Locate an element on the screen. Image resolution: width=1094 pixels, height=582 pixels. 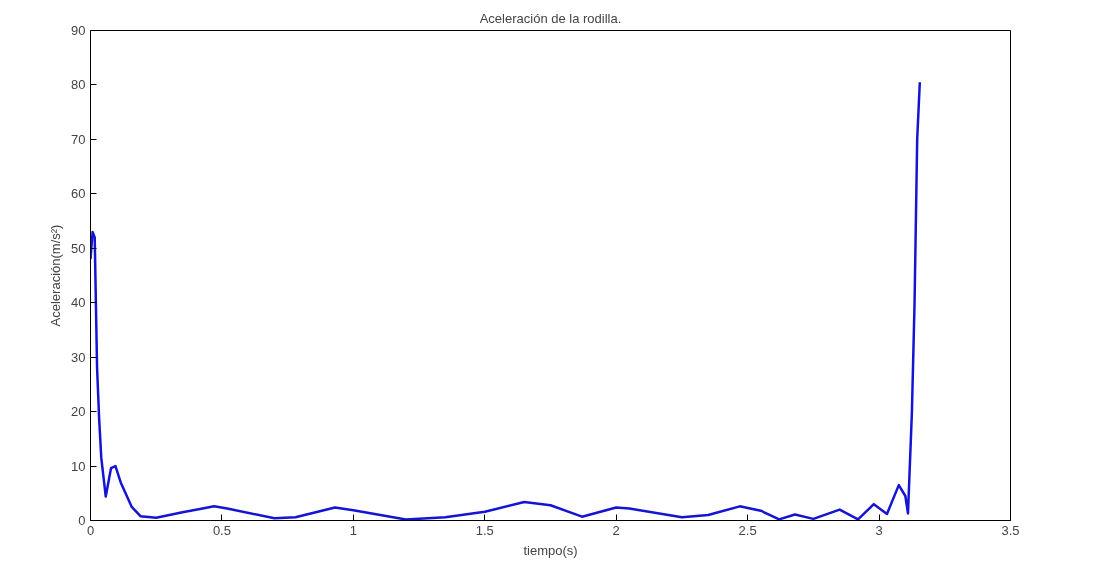
chart-title: Aceleración de la rodilla. is located at coordinates (550, 18).